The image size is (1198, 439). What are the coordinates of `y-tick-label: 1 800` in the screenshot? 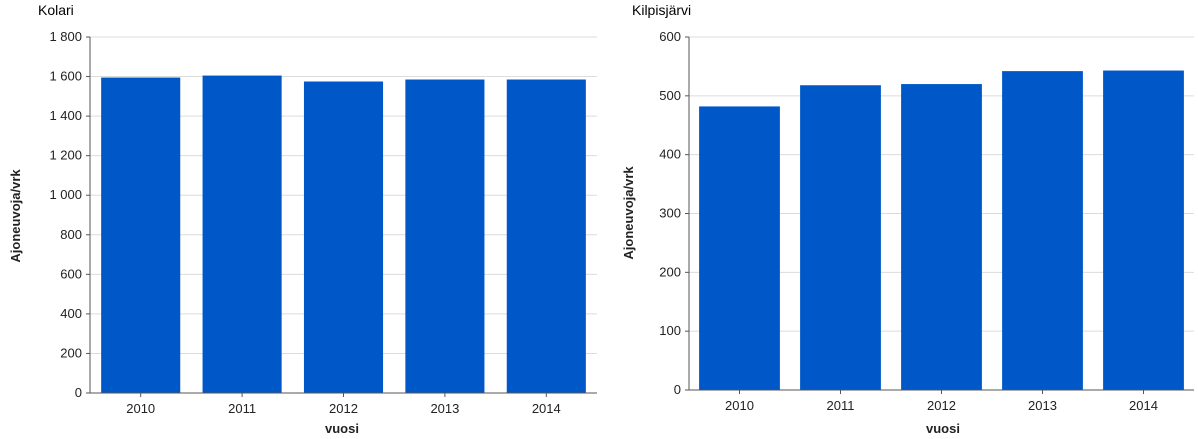 It's located at (65, 36).